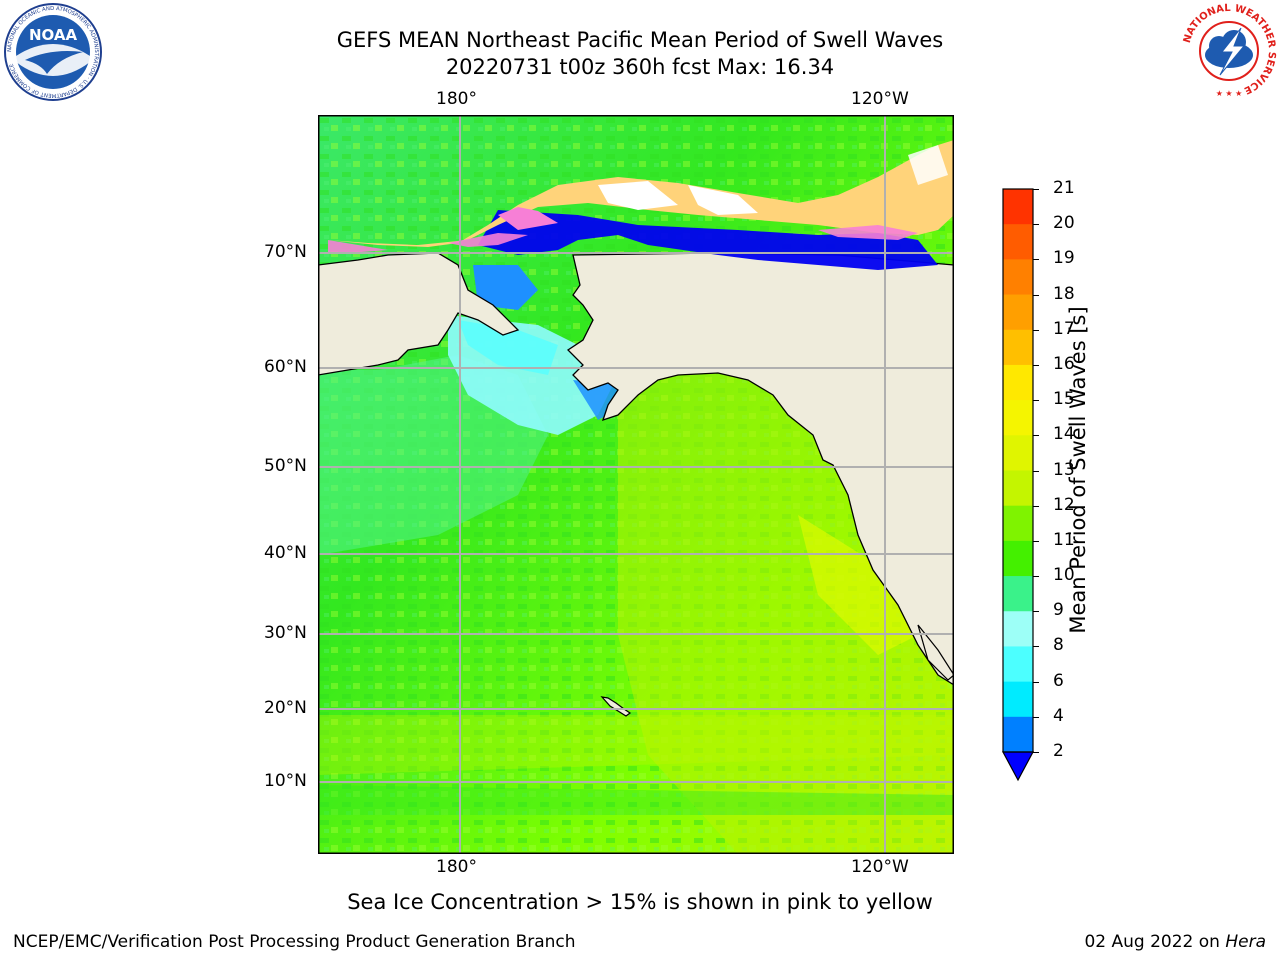 The width and height of the screenshot is (1280, 960). Describe the element at coordinates (1064, 293) in the screenshot. I see `colorbar-tick-label: 18` at that location.